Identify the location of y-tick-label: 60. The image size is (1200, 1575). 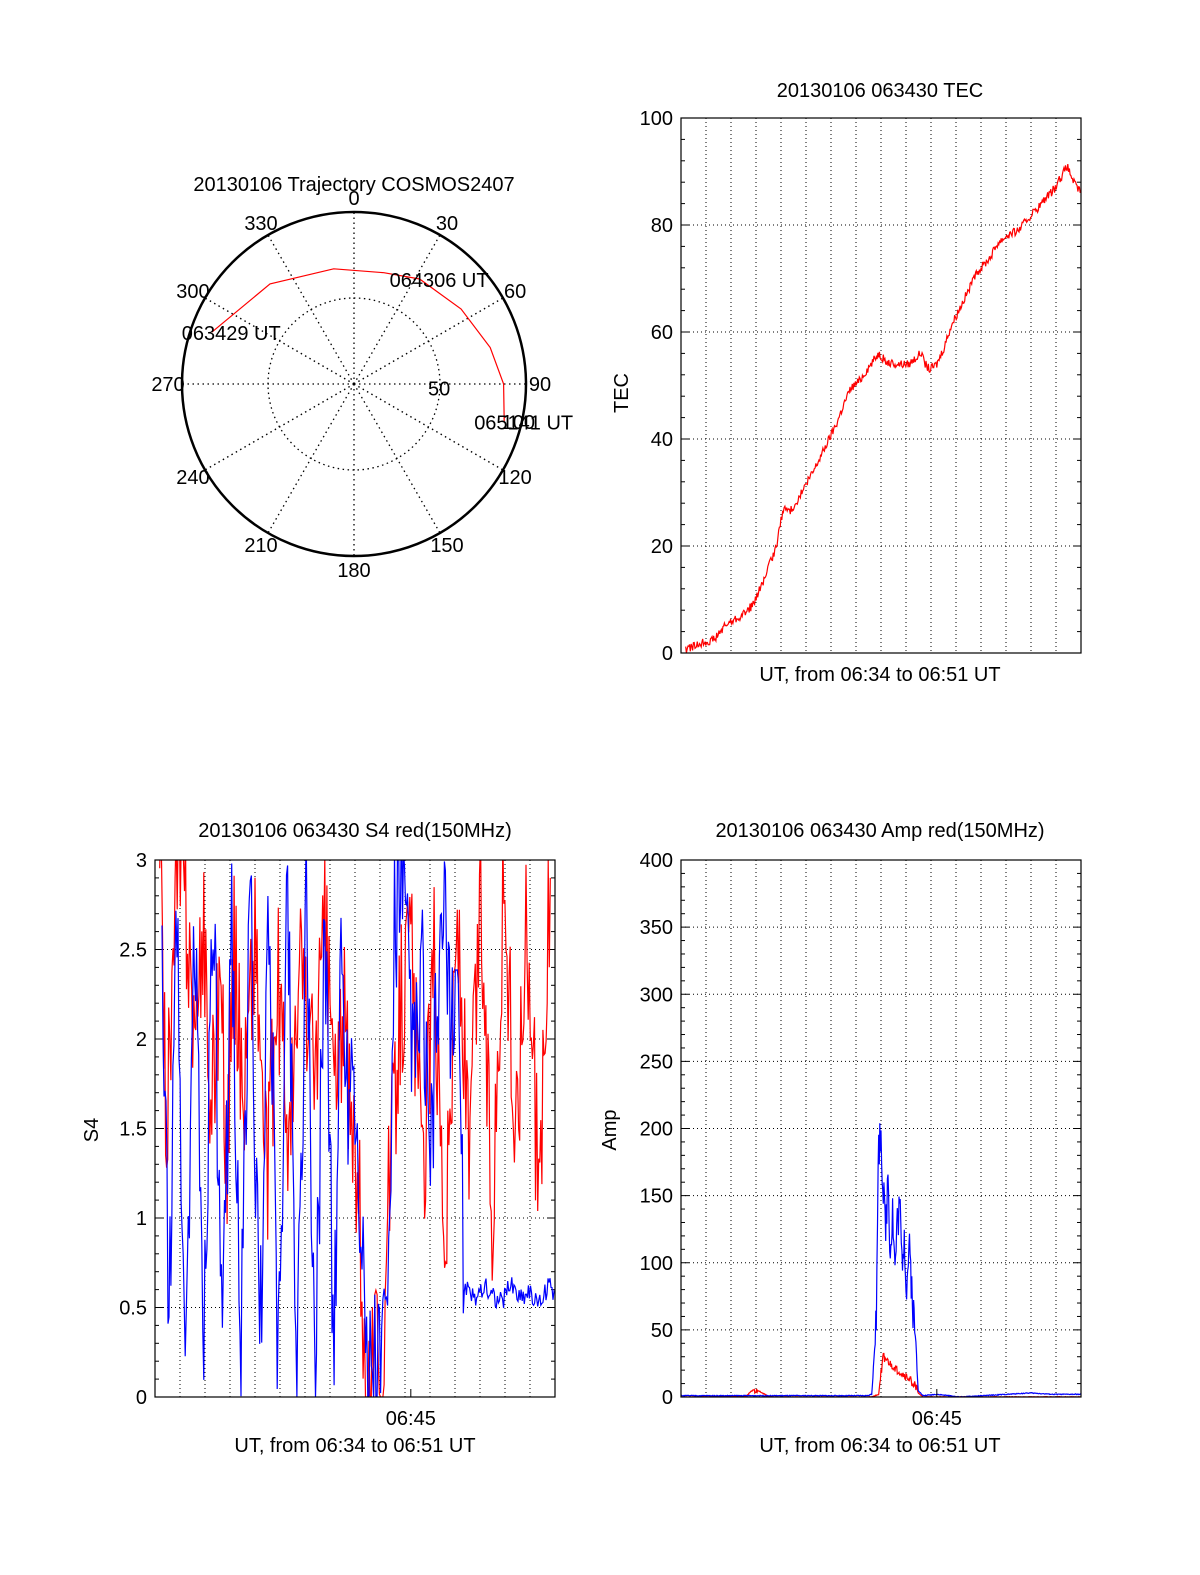
(662, 333).